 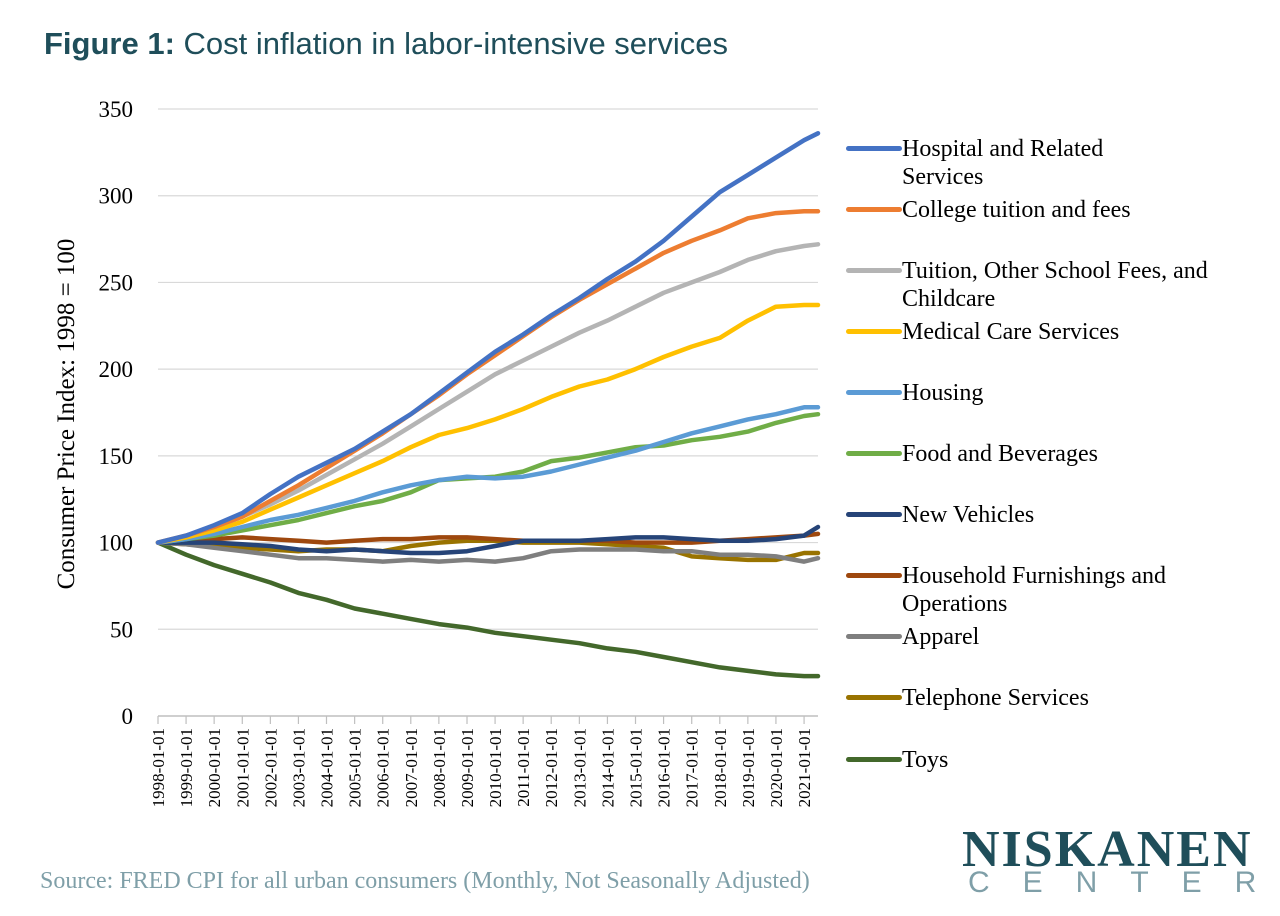 I want to click on x-tick-label: 1999-01-01, so click(x=186, y=767).